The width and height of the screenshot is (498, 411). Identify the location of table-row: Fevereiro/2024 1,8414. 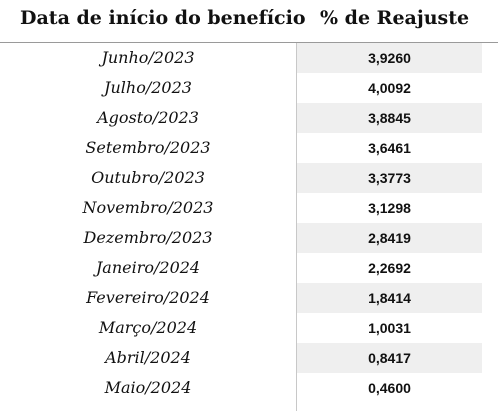
(249, 298).